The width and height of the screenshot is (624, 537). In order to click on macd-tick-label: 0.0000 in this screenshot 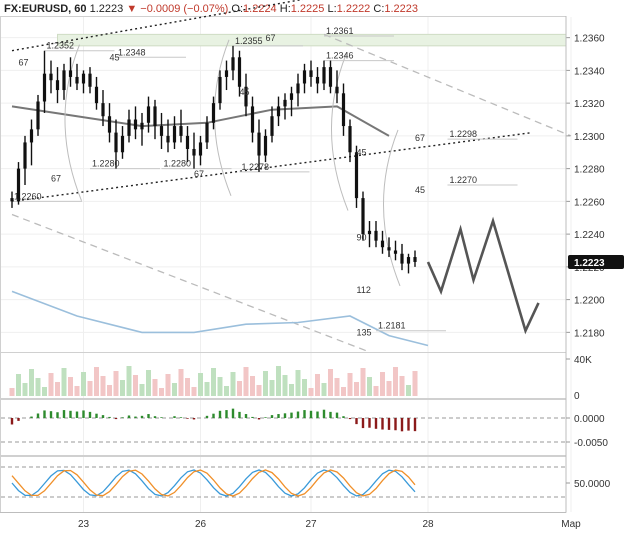, I will do `click(589, 419)`.